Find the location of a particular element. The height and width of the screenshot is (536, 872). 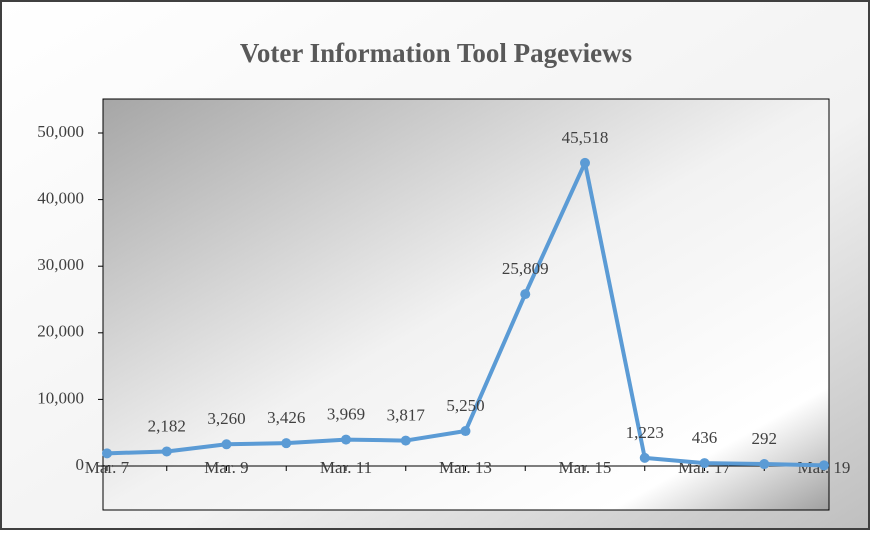

y-tick-label: 10,000 is located at coordinates (60, 397).